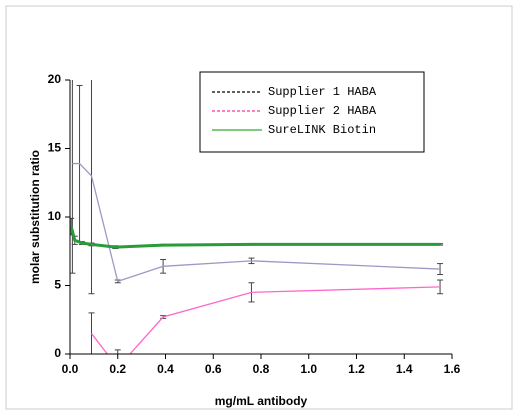 This screenshot has height=420, width=519. I want to click on x-tick-label: 1.2, so click(356, 369).